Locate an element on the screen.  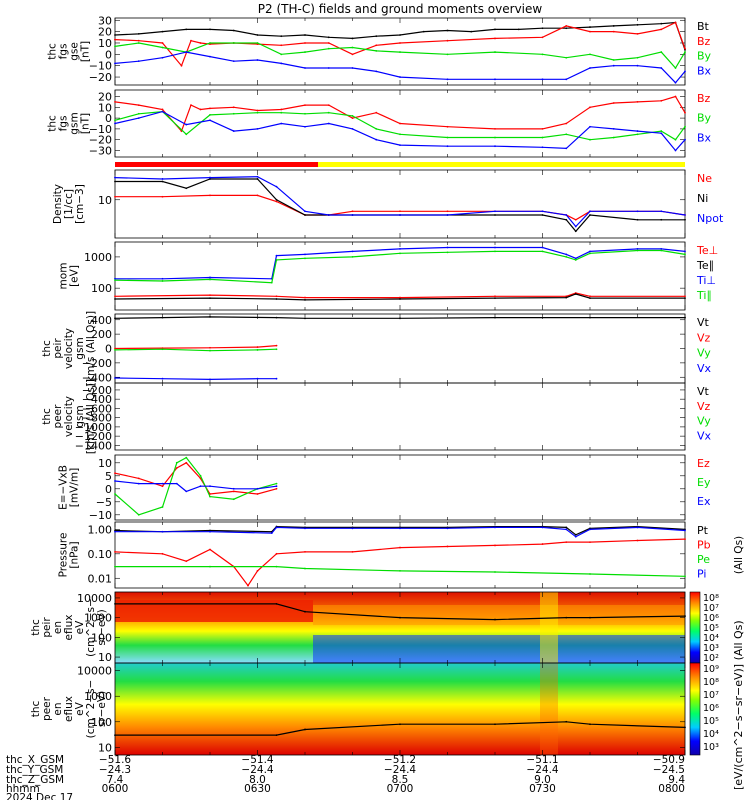
y-axis-label-fgs_gse: fgs is located at coordinates (64, 52).